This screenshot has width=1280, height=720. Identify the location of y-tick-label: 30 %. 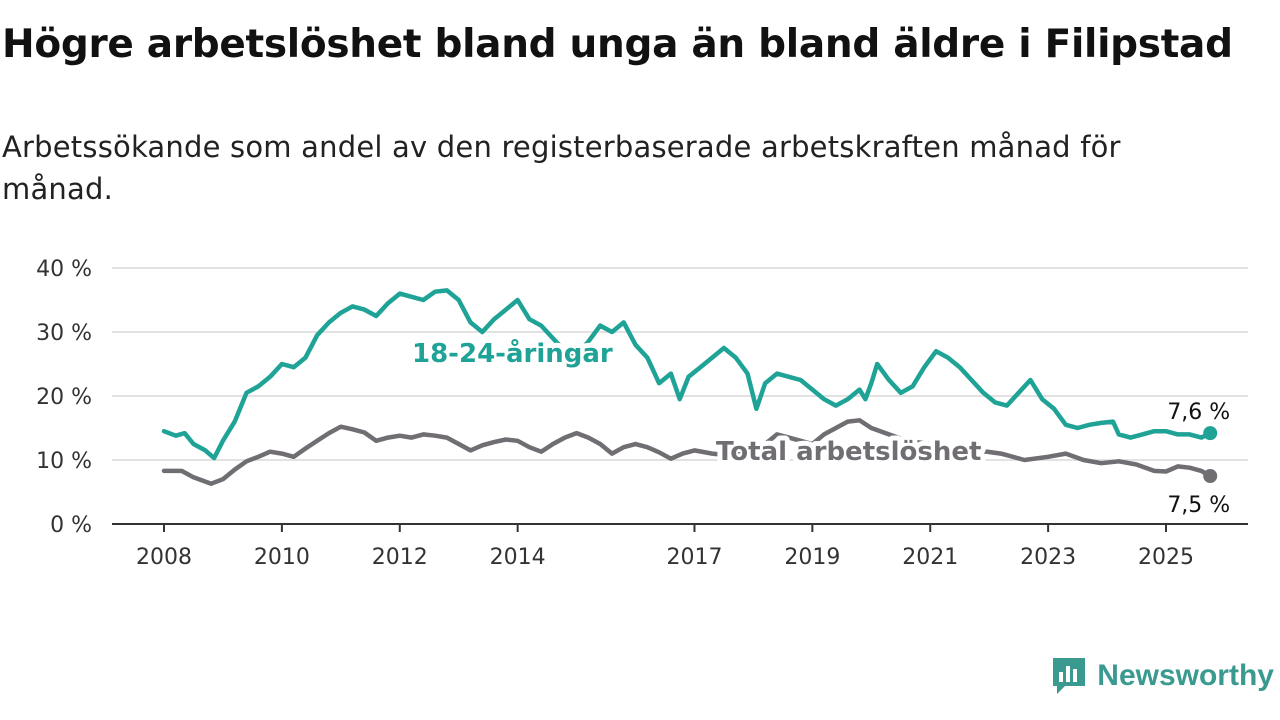
(64, 333).